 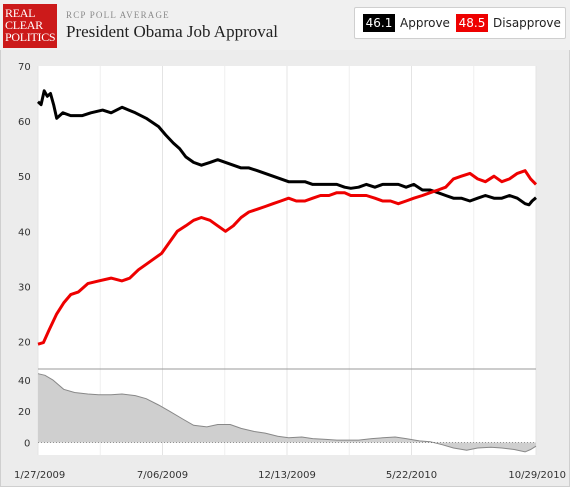 I want to click on chart-title: President Obama Job Approval, so click(x=172, y=31).